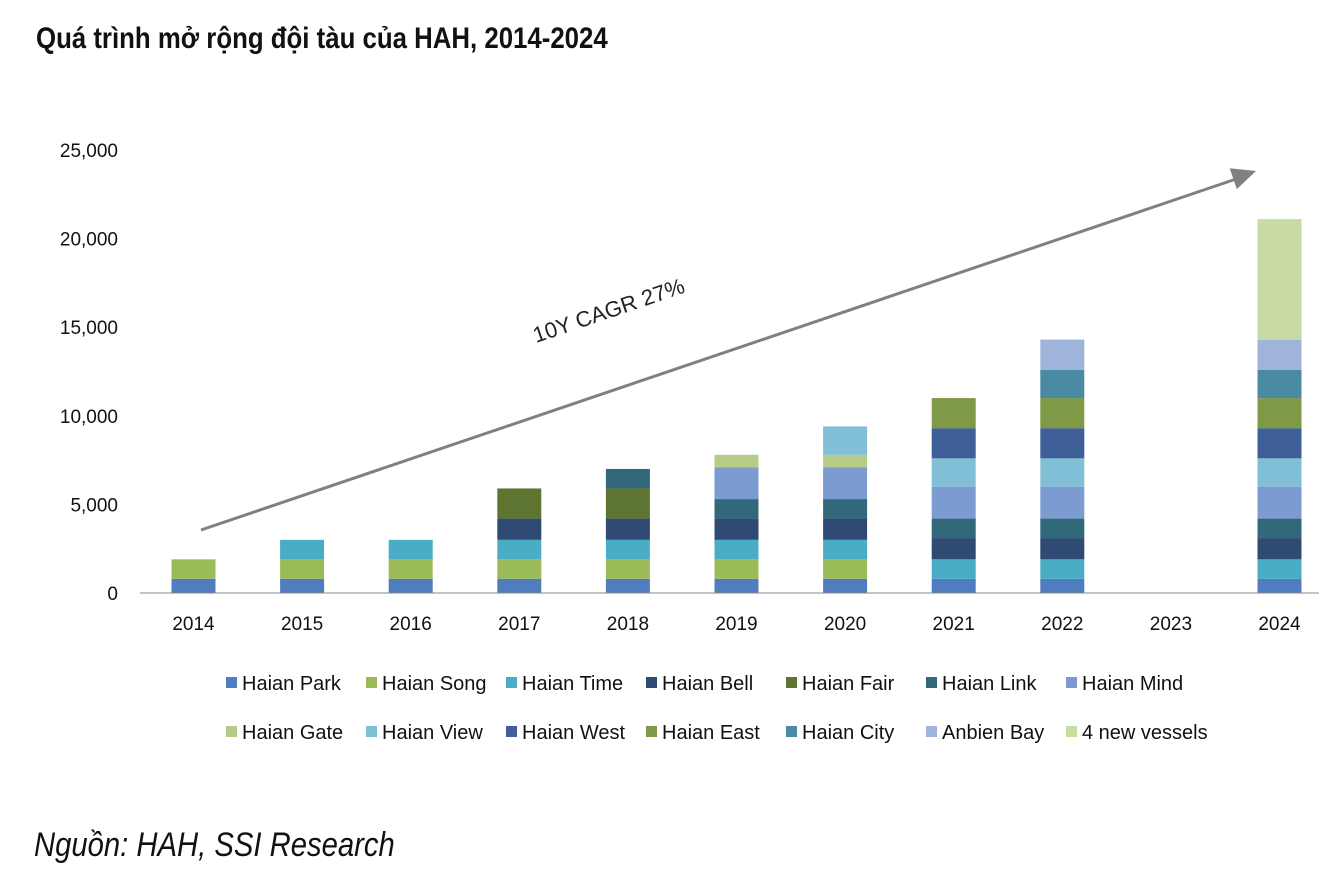 This screenshot has width=1319, height=870. What do you see at coordinates (845, 624) in the screenshot?
I see `x-tick-label: 2020` at bounding box center [845, 624].